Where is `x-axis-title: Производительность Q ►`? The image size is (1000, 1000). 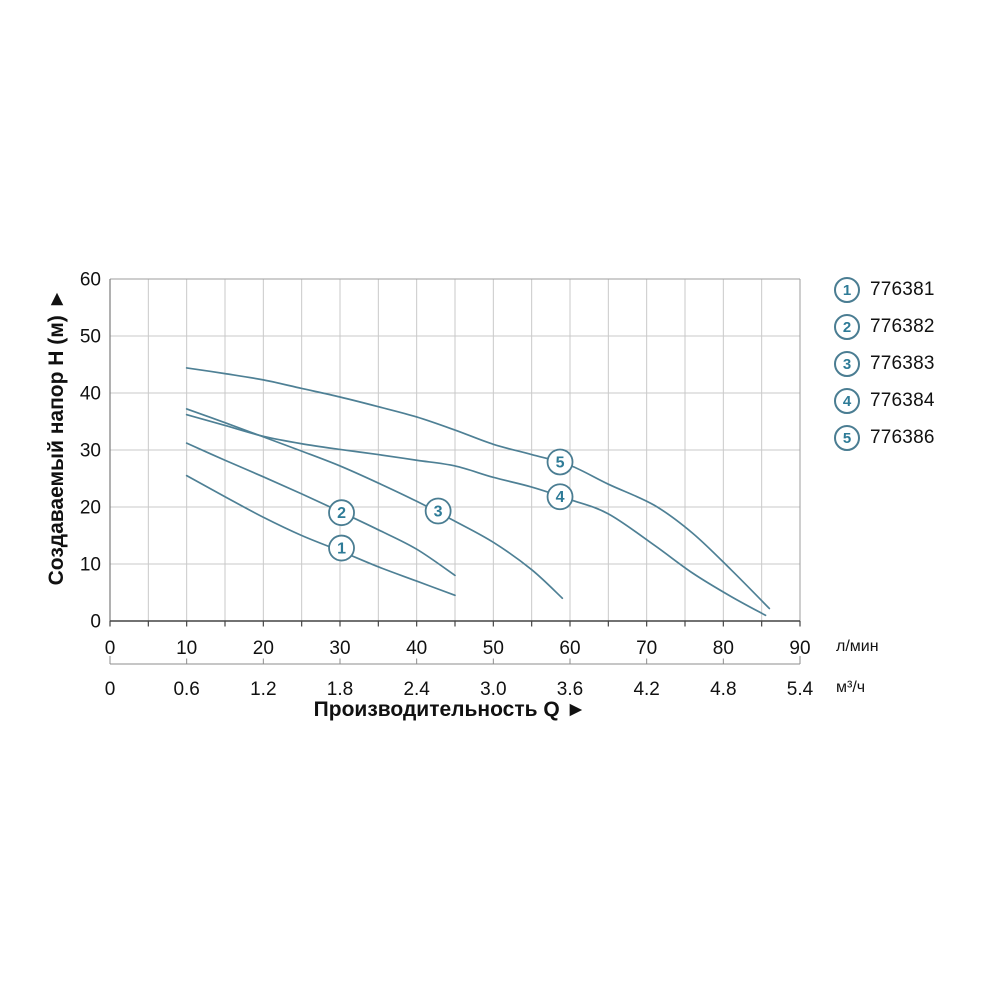
x-axis-title: Производительность Q ► is located at coordinates (450, 709).